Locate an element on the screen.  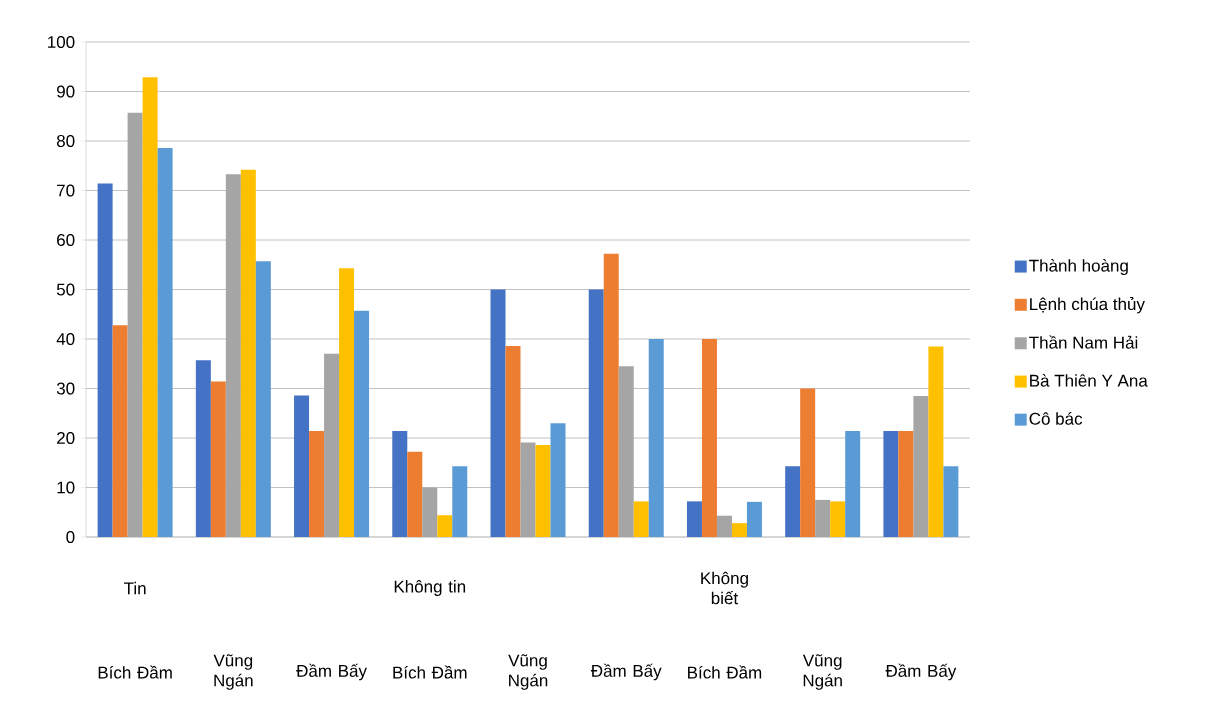
y-tick-label: 90 is located at coordinates (66, 91).